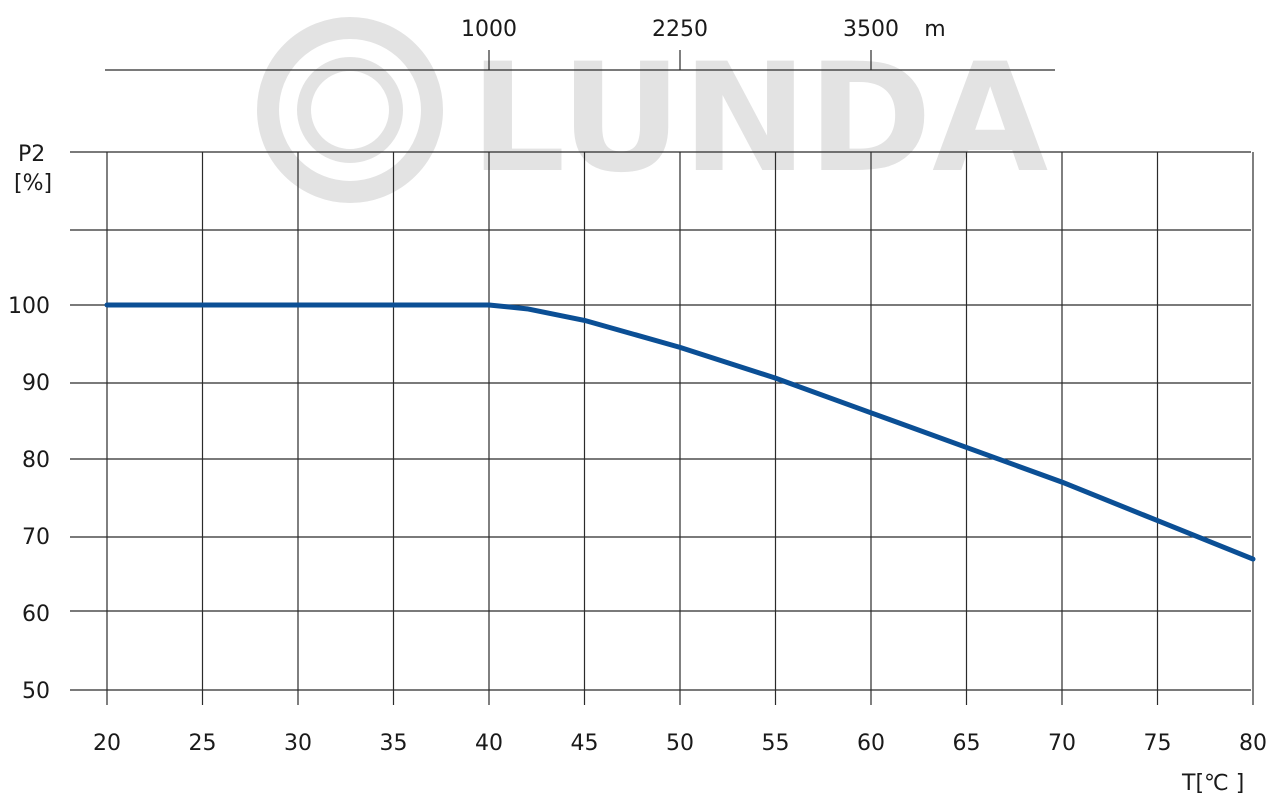 The width and height of the screenshot is (1275, 799). Describe the element at coordinates (871, 29) in the screenshot. I see `altitude-tick-label: 3500` at that location.